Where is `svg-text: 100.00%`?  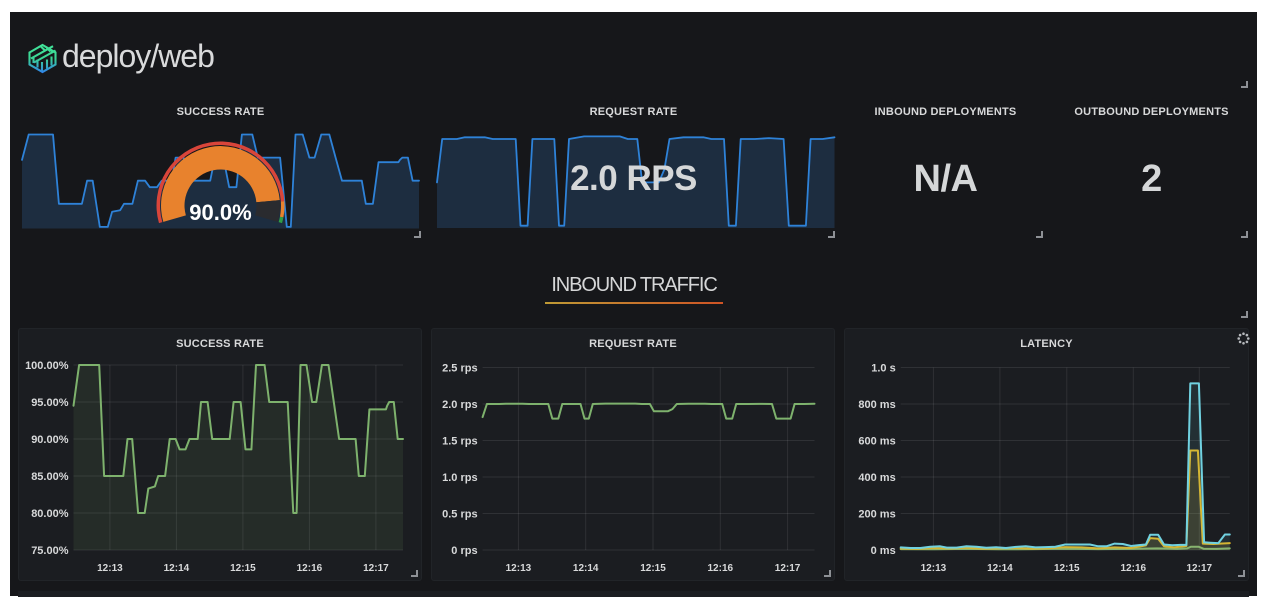 svg-text: 100.00% is located at coordinates (47, 366).